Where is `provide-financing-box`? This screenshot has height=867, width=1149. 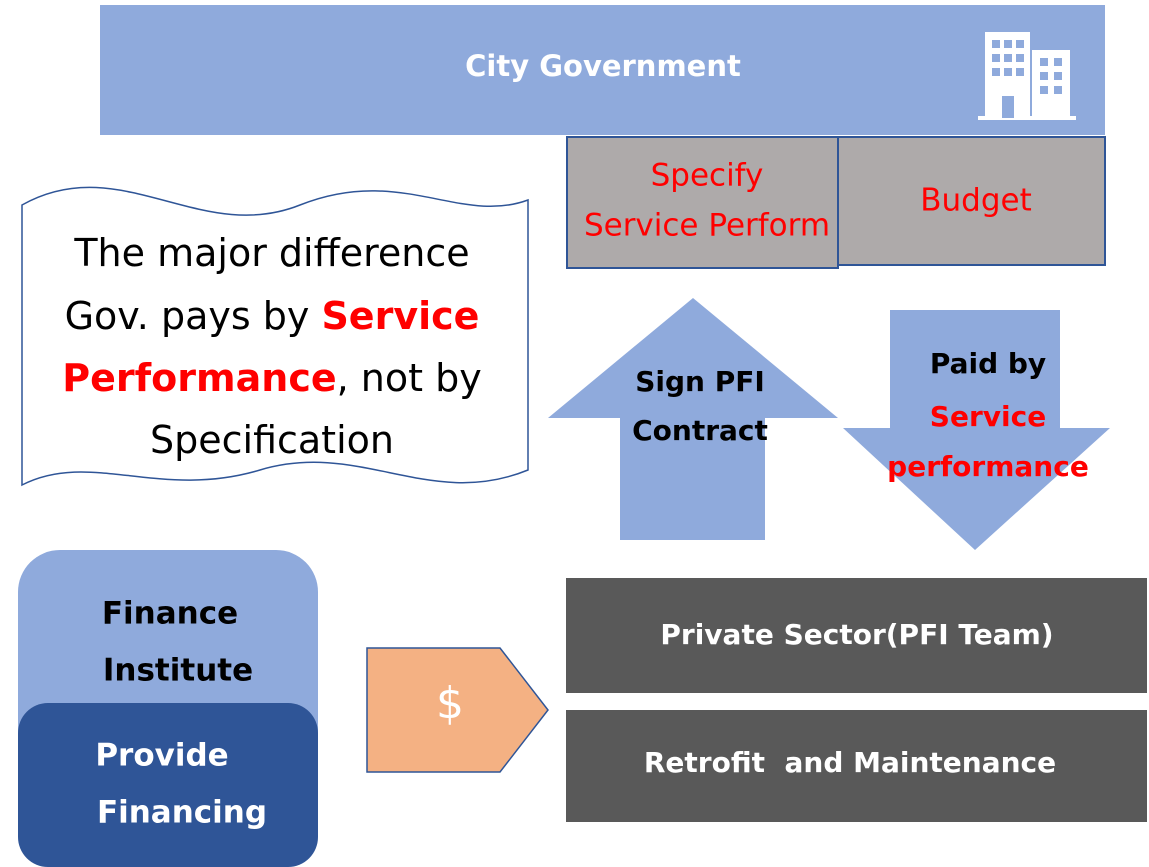 provide-financing-box is located at coordinates (168, 785).